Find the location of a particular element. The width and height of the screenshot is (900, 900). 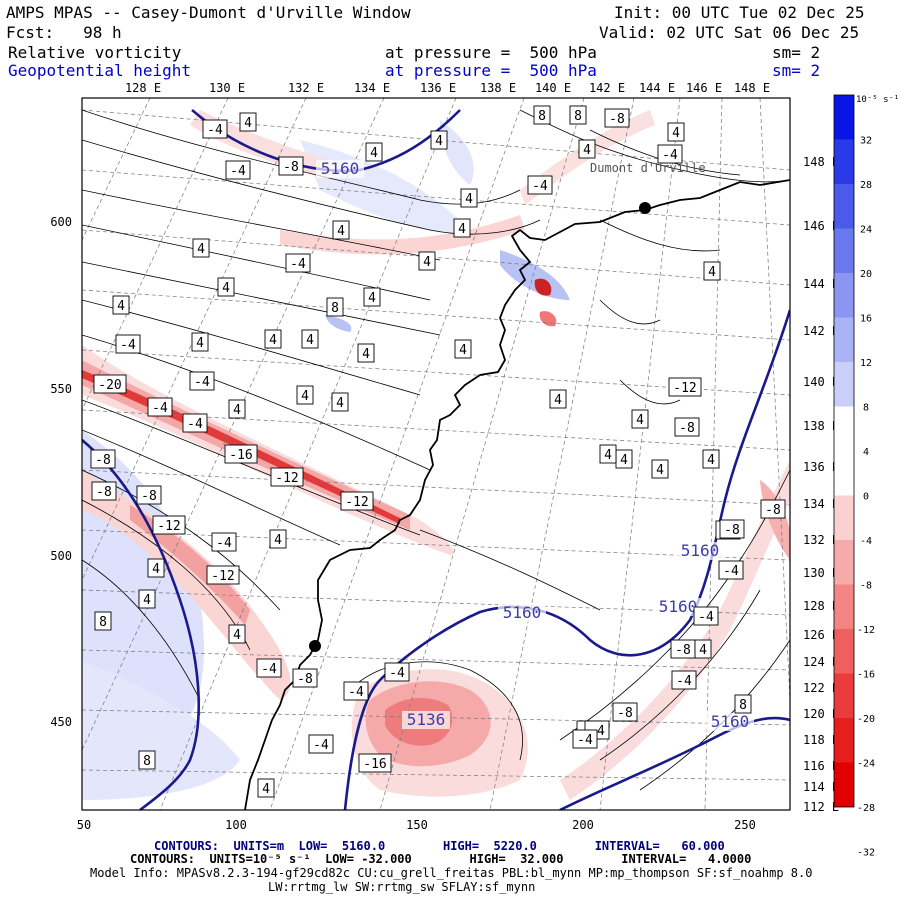

init-time: Init: 00 UTC Tue 02 Dec 25 is located at coordinates (739, 12).